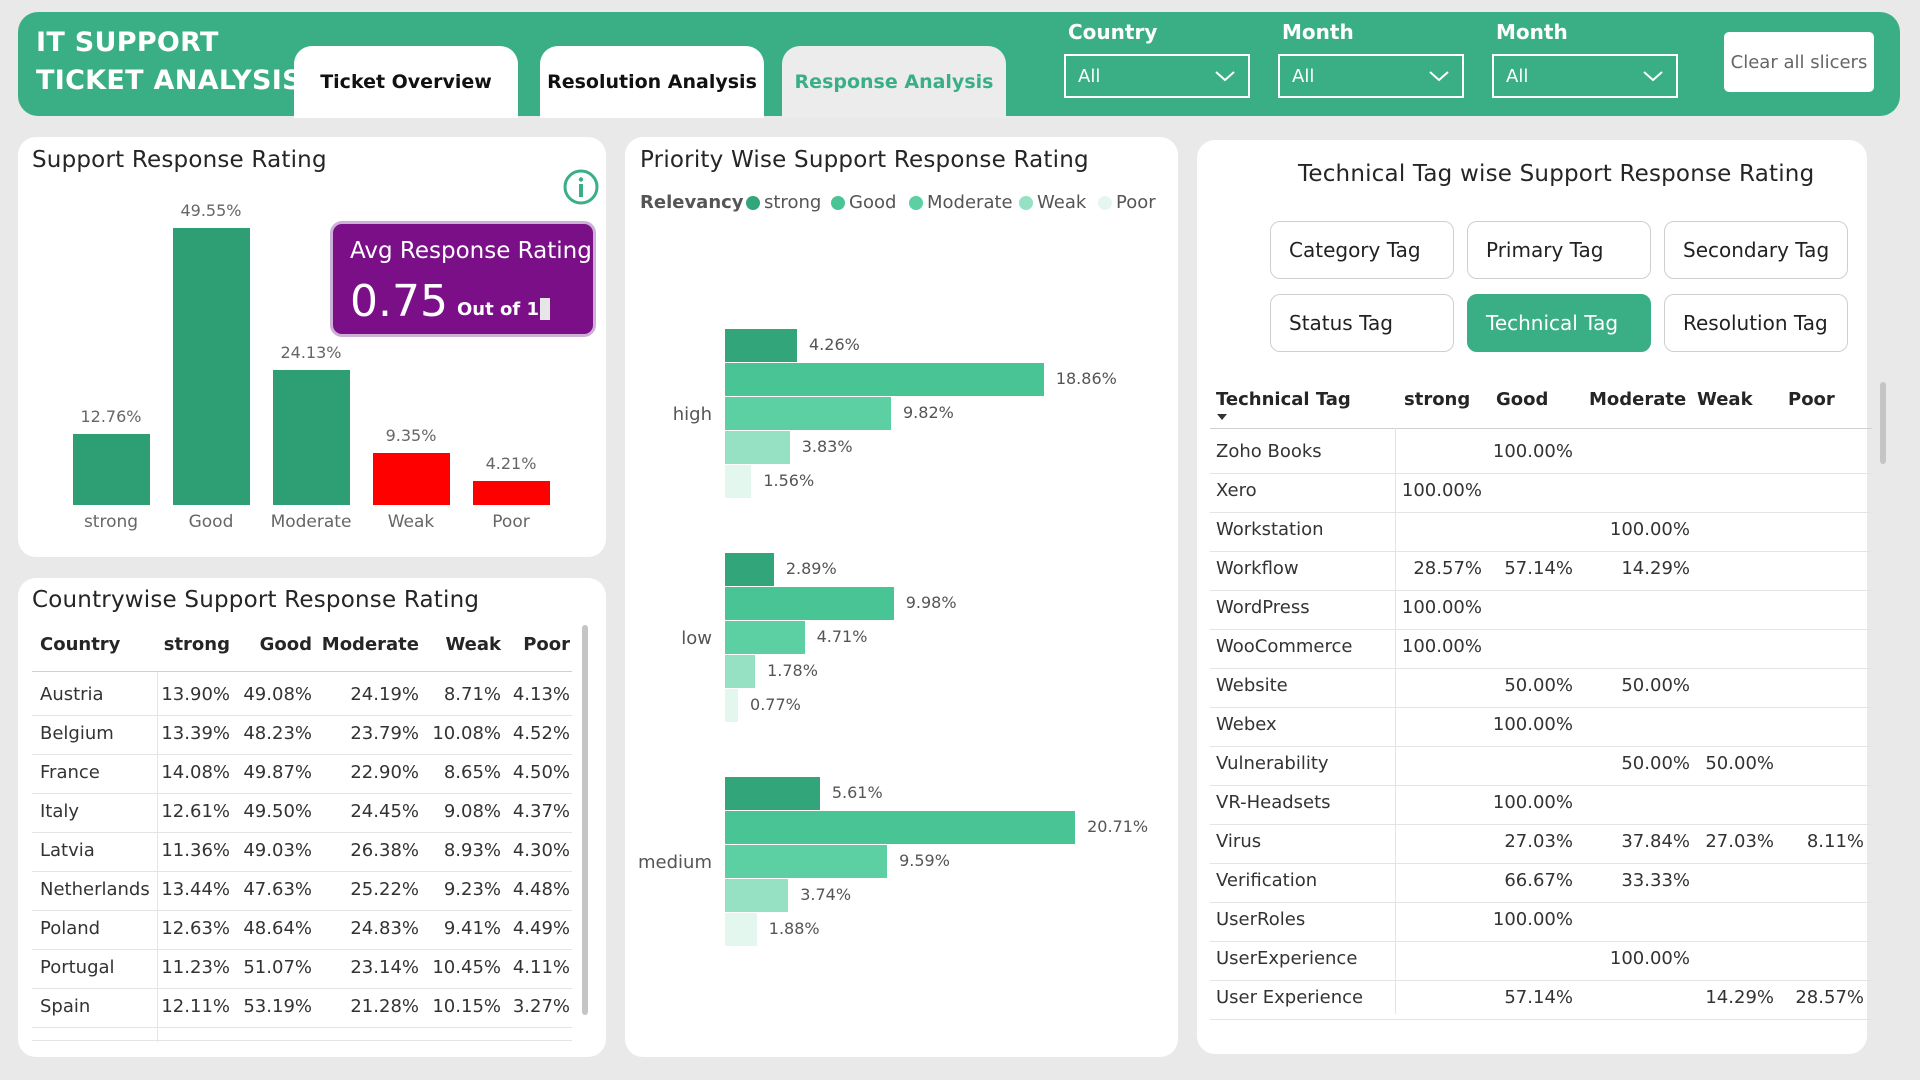 This screenshot has height=1080, width=1920. What do you see at coordinates (1267, 880) in the screenshot?
I see `tag-name-cell: Verification` at bounding box center [1267, 880].